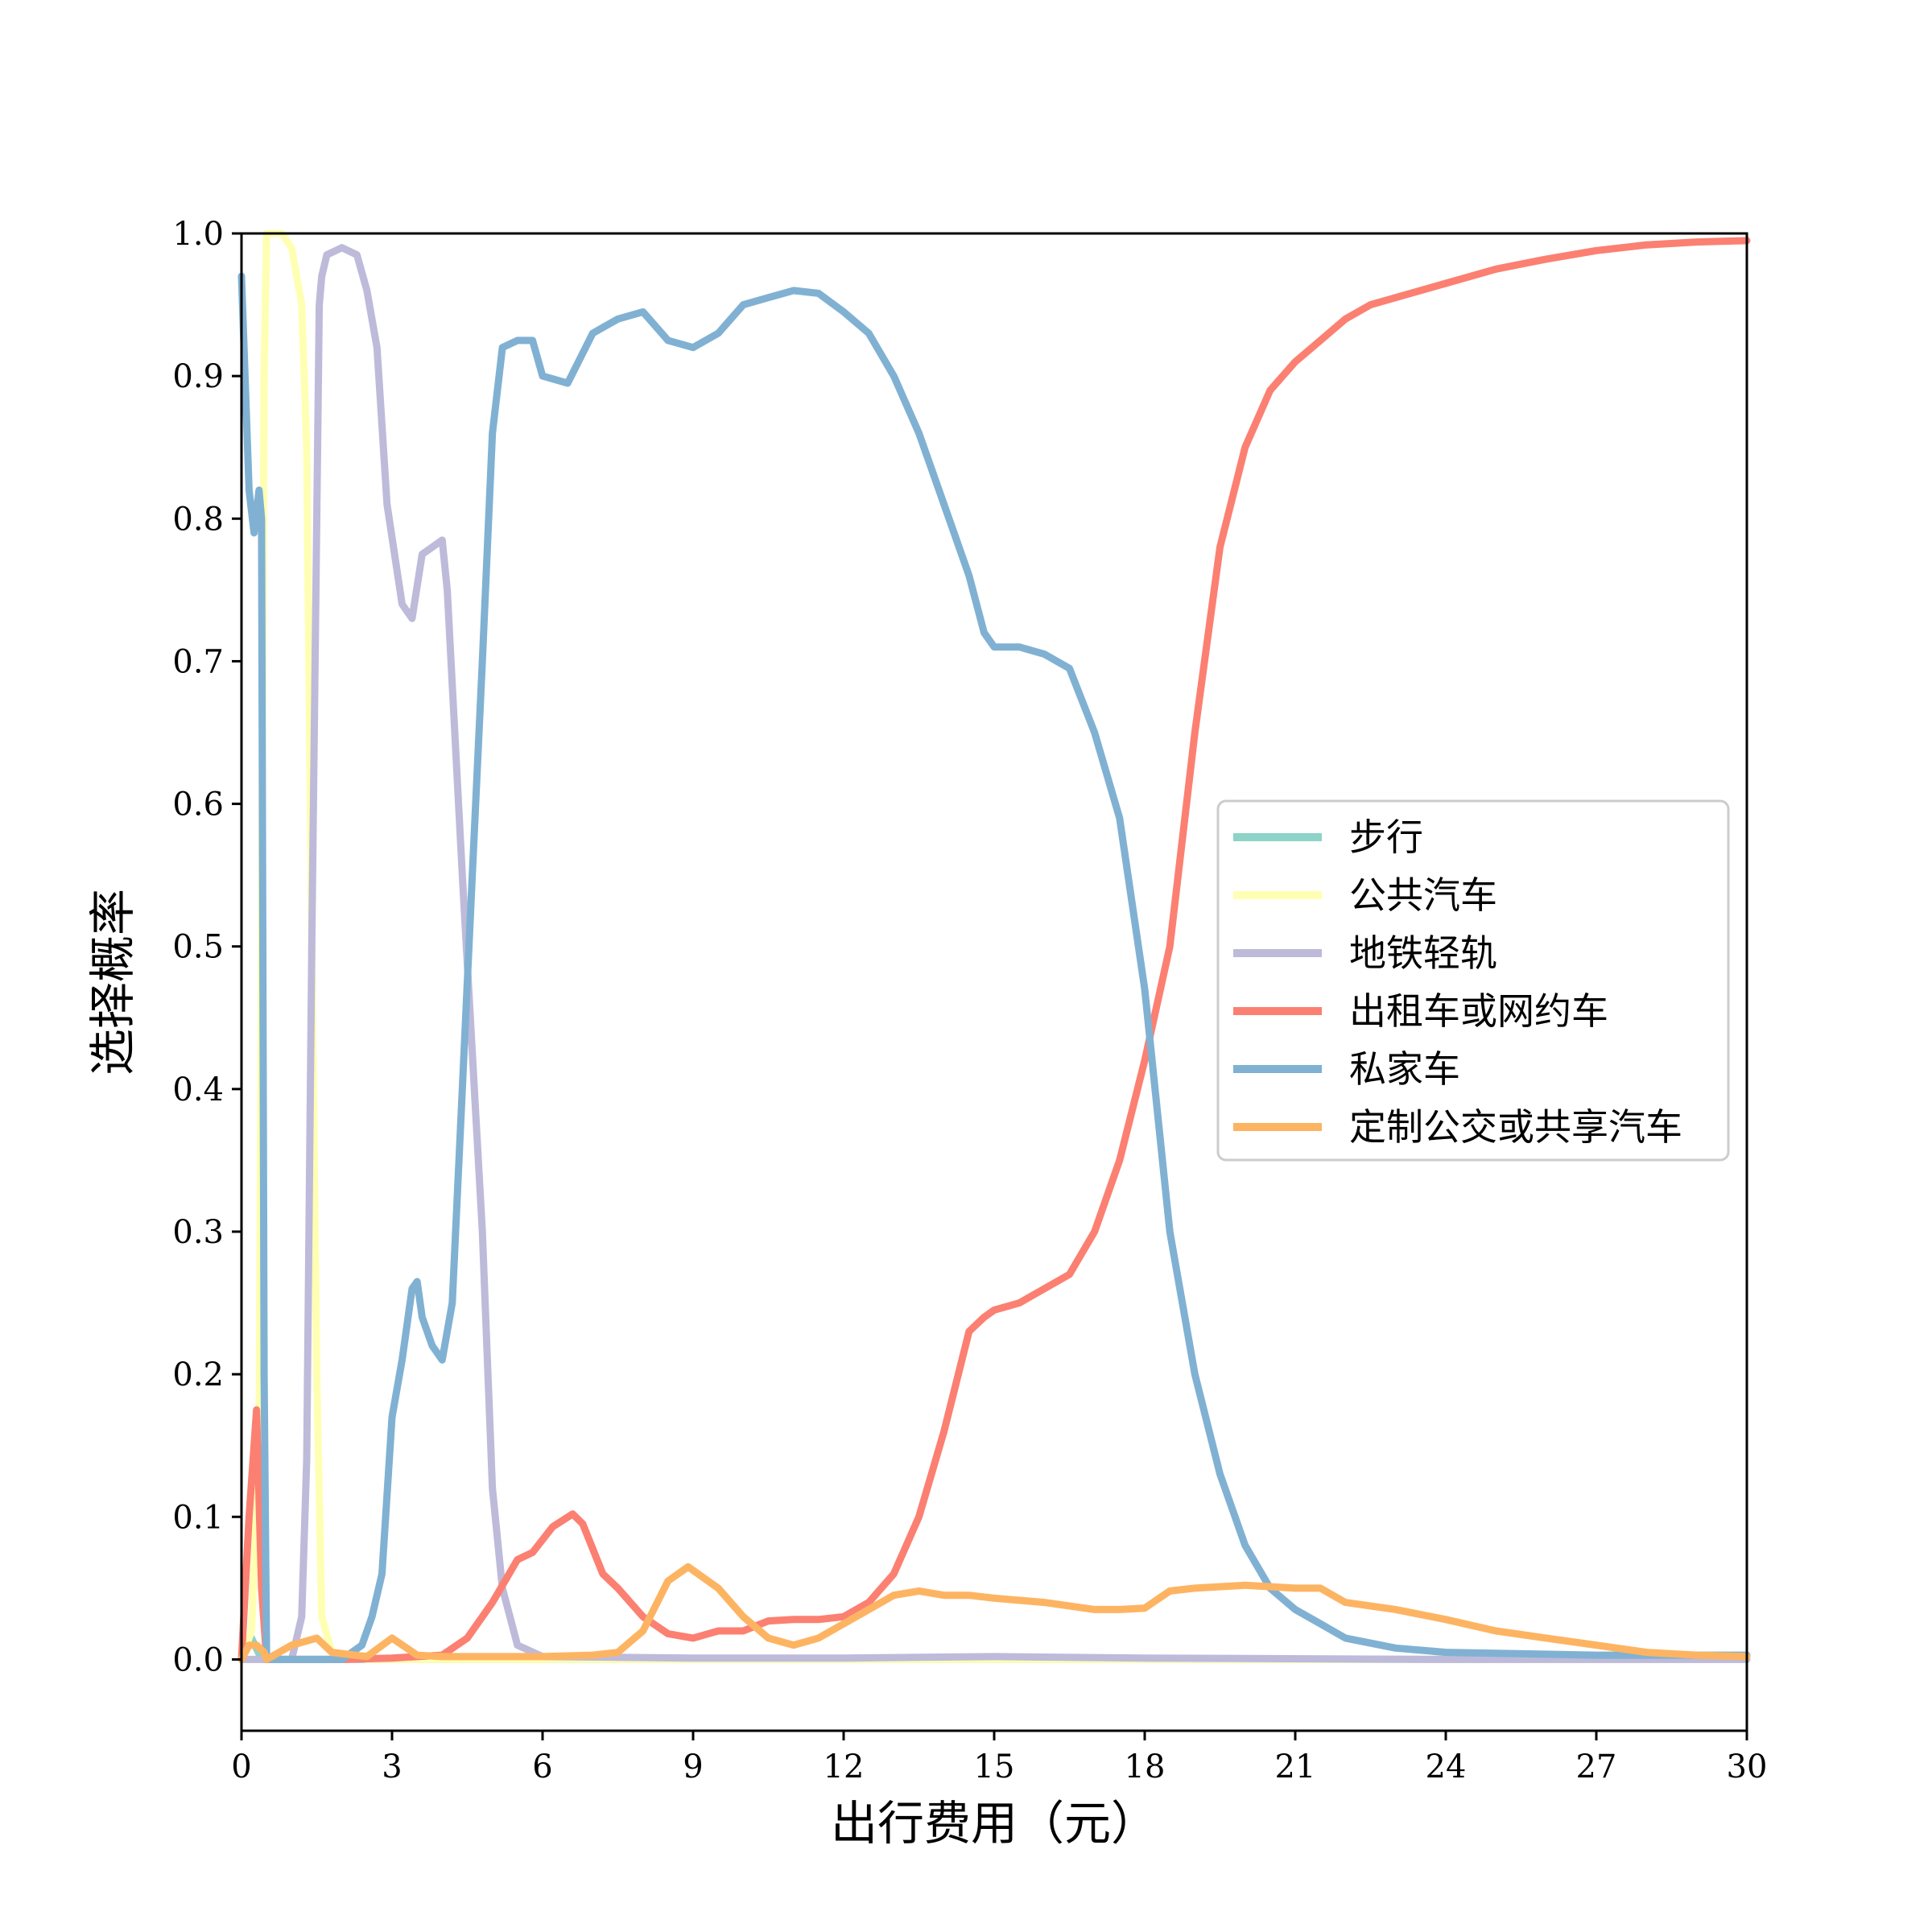 Image resolution: width=1932 pixels, height=1932 pixels. Describe the element at coordinates (1596, 1767) in the screenshot. I see `x-tick-label: 27` at that location.